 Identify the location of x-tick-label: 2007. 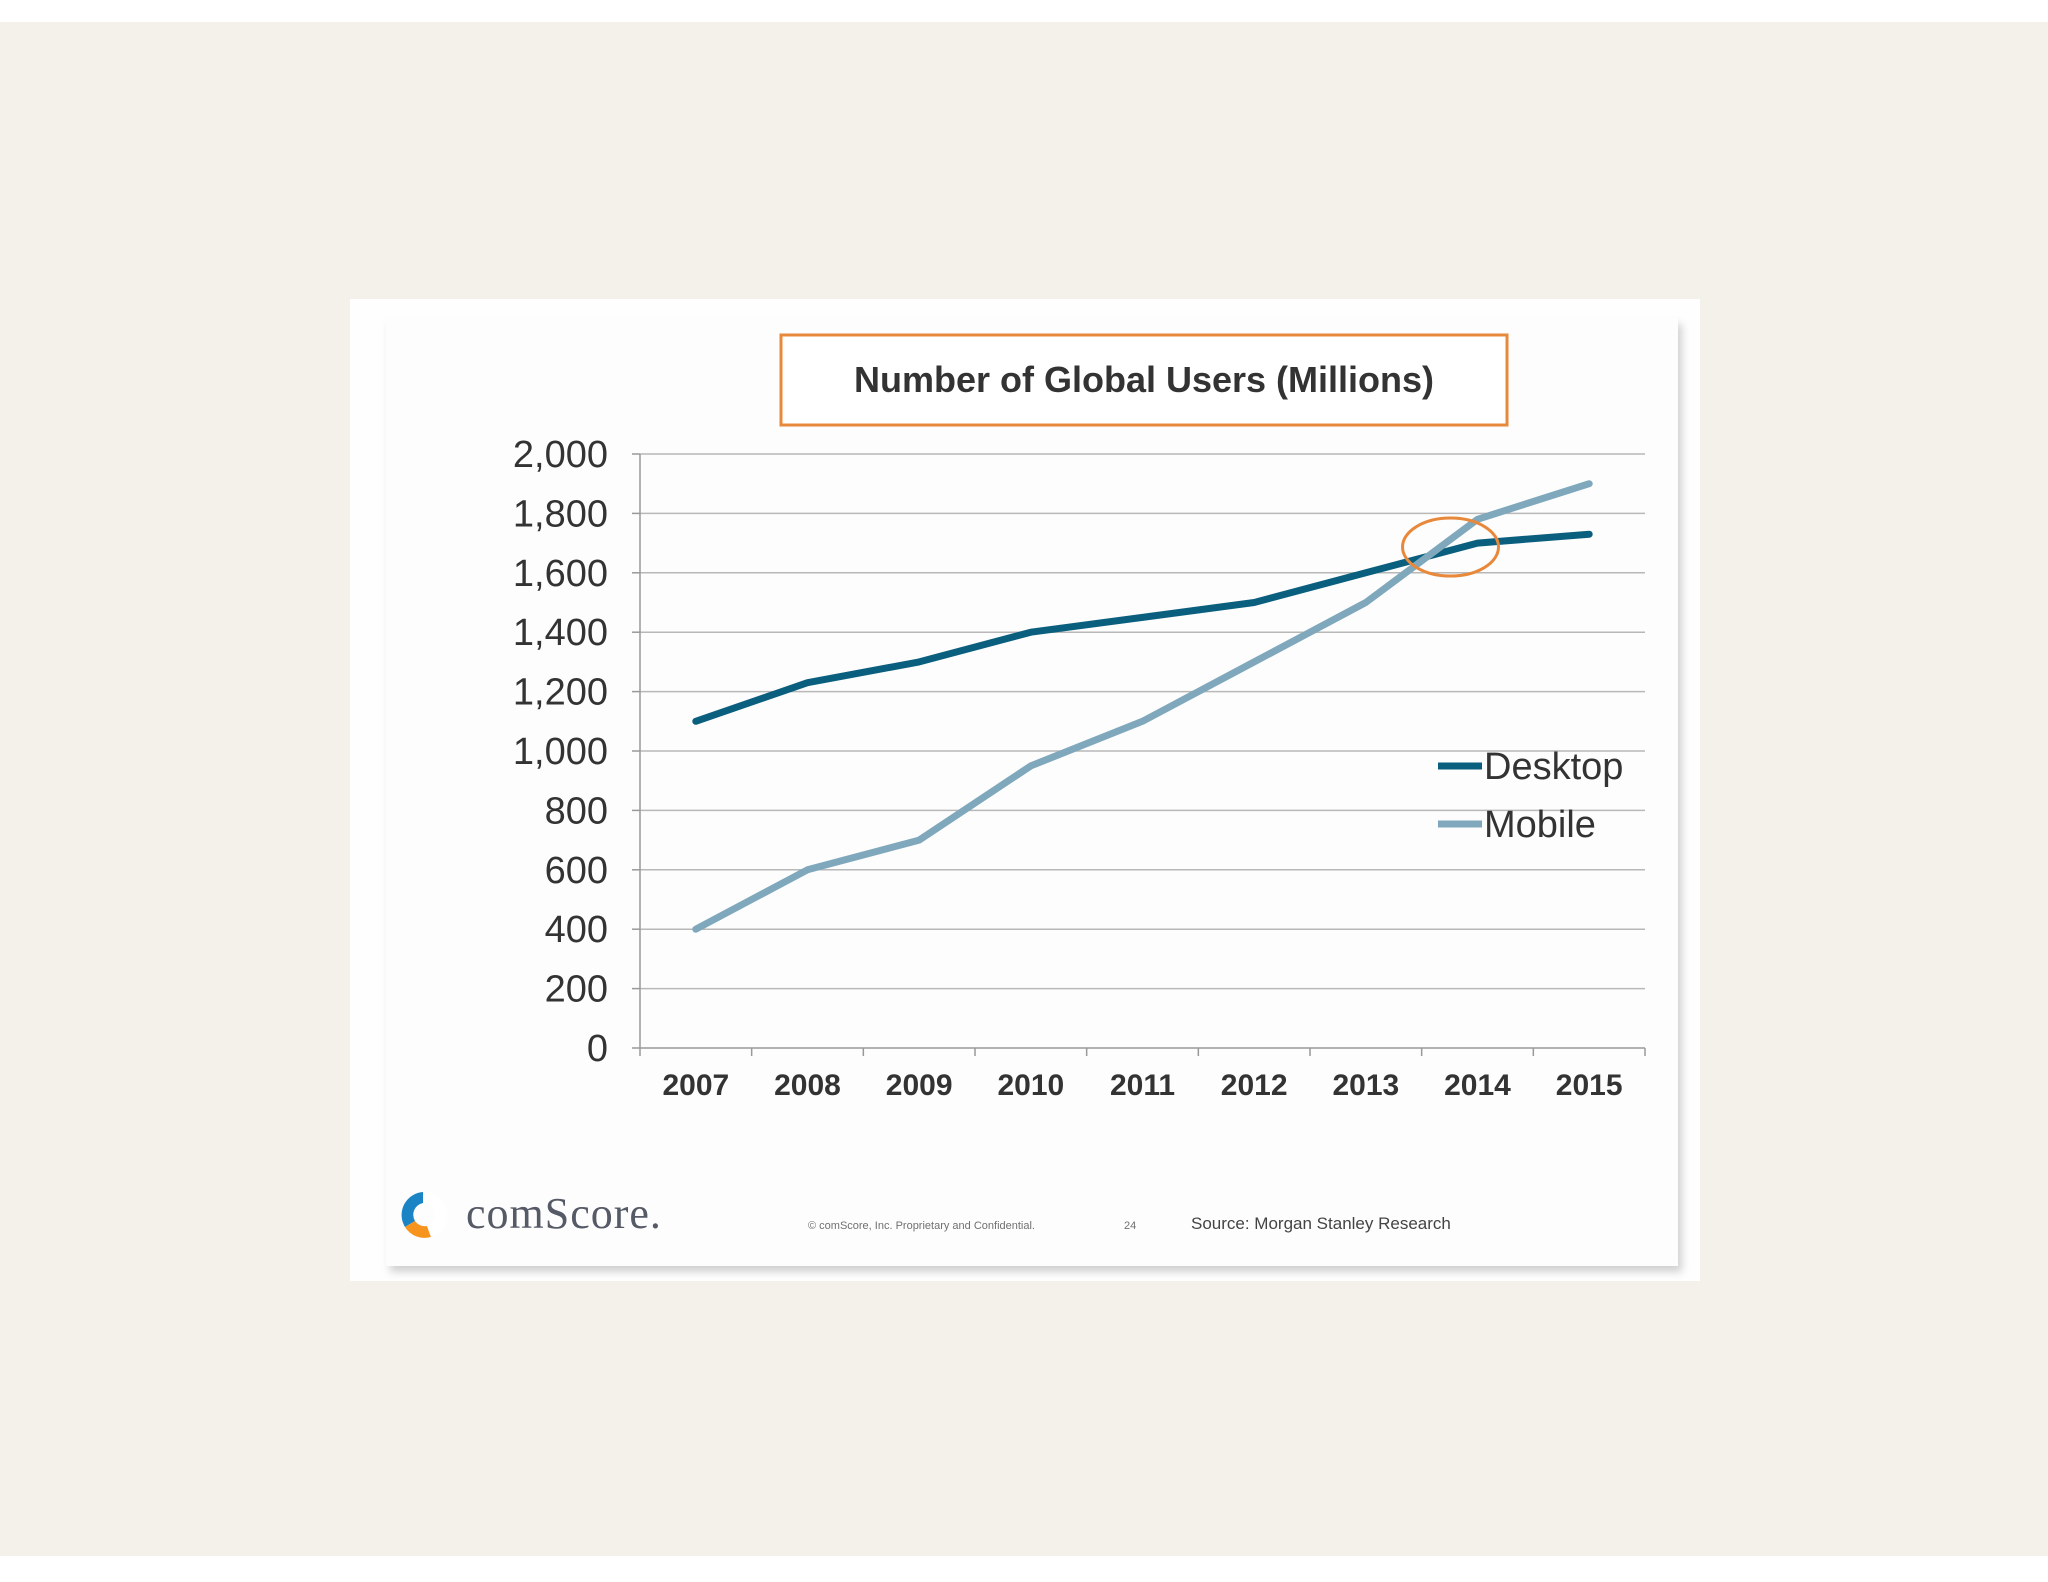
(695, 1085).